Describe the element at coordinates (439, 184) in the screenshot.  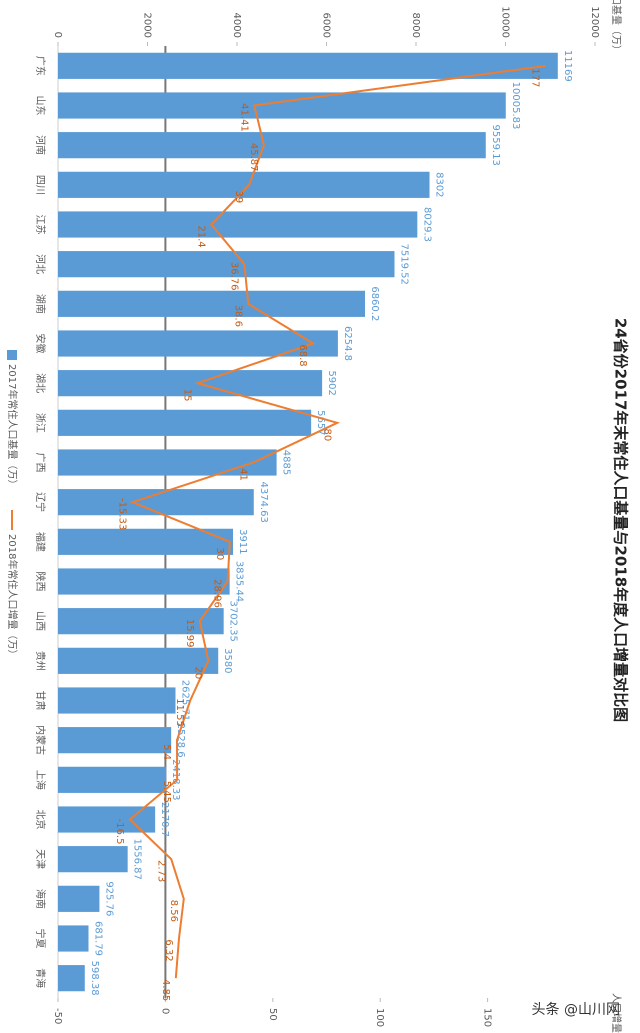
I see `bar-value-label: 8302` at that location.